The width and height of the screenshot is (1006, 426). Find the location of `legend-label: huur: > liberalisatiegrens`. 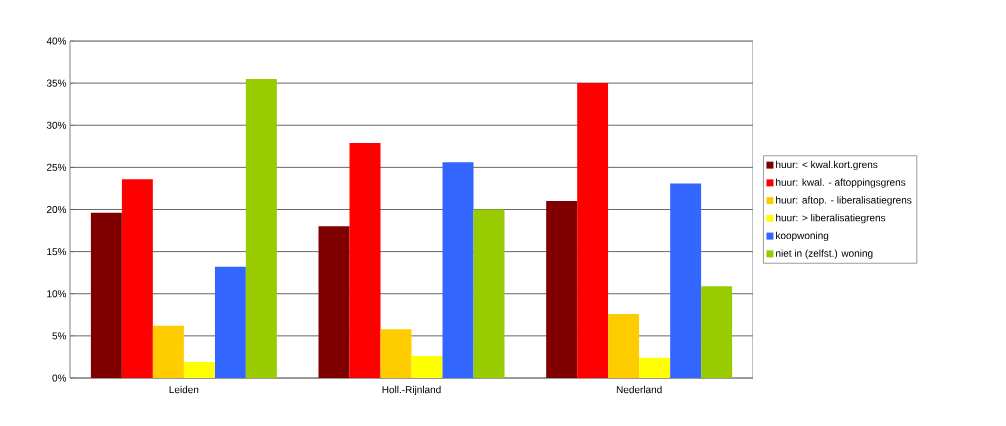

legend-label: huur: > liberalisatiegrens is located at coordinates (831, 219).